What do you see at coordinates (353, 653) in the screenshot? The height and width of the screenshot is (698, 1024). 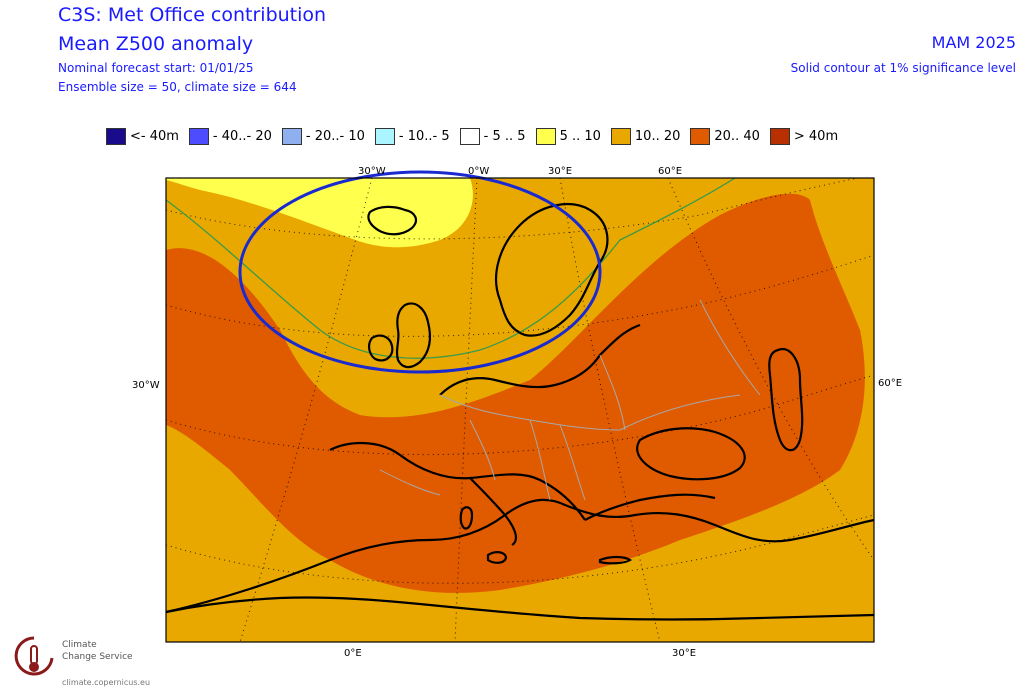 I see `lon-label-bottom-1: 0°E` at bounding box center [353, 653].